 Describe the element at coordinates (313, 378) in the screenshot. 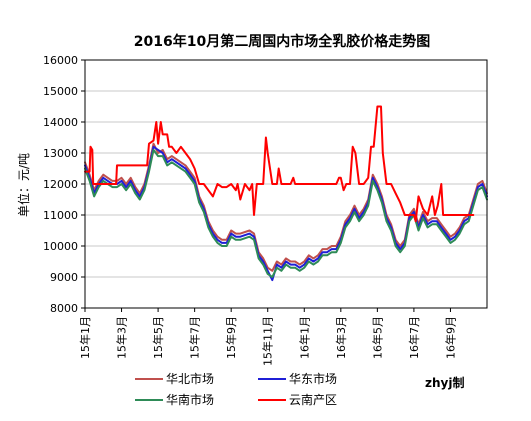

I see `legend-label: 华东市场` at that location.